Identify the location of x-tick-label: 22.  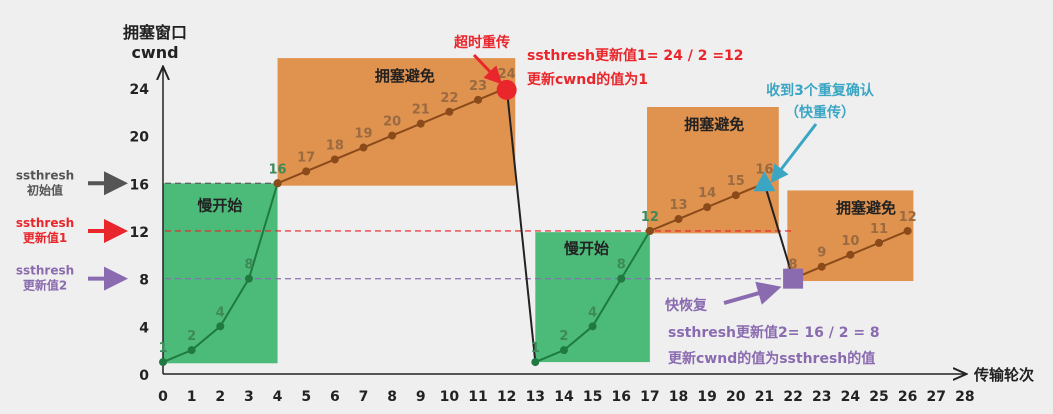
(792, 397).